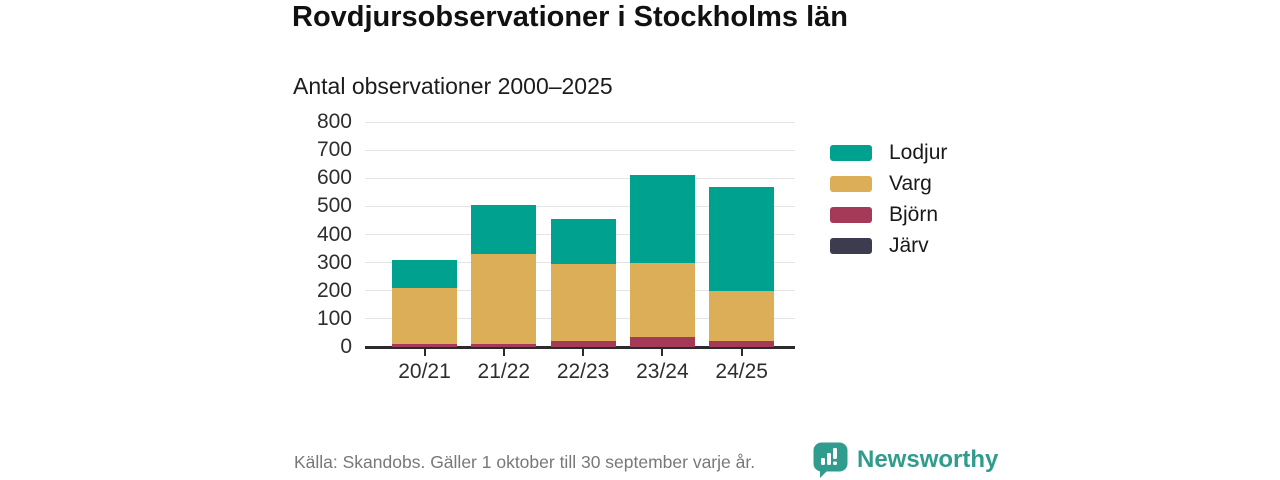 The width and height of the screenshot is (1280, 480). Describe the element at coordinates (909, 245) in the screenshot. I see `legend-label-jarv: Järv` at that location.